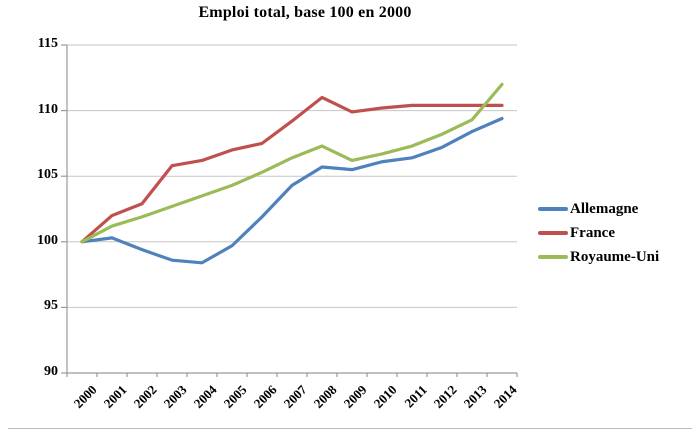 This screenshot has height=434, width=700. I want to click on legend: Allemagne France Royaume-Uni, so click(598, 233).